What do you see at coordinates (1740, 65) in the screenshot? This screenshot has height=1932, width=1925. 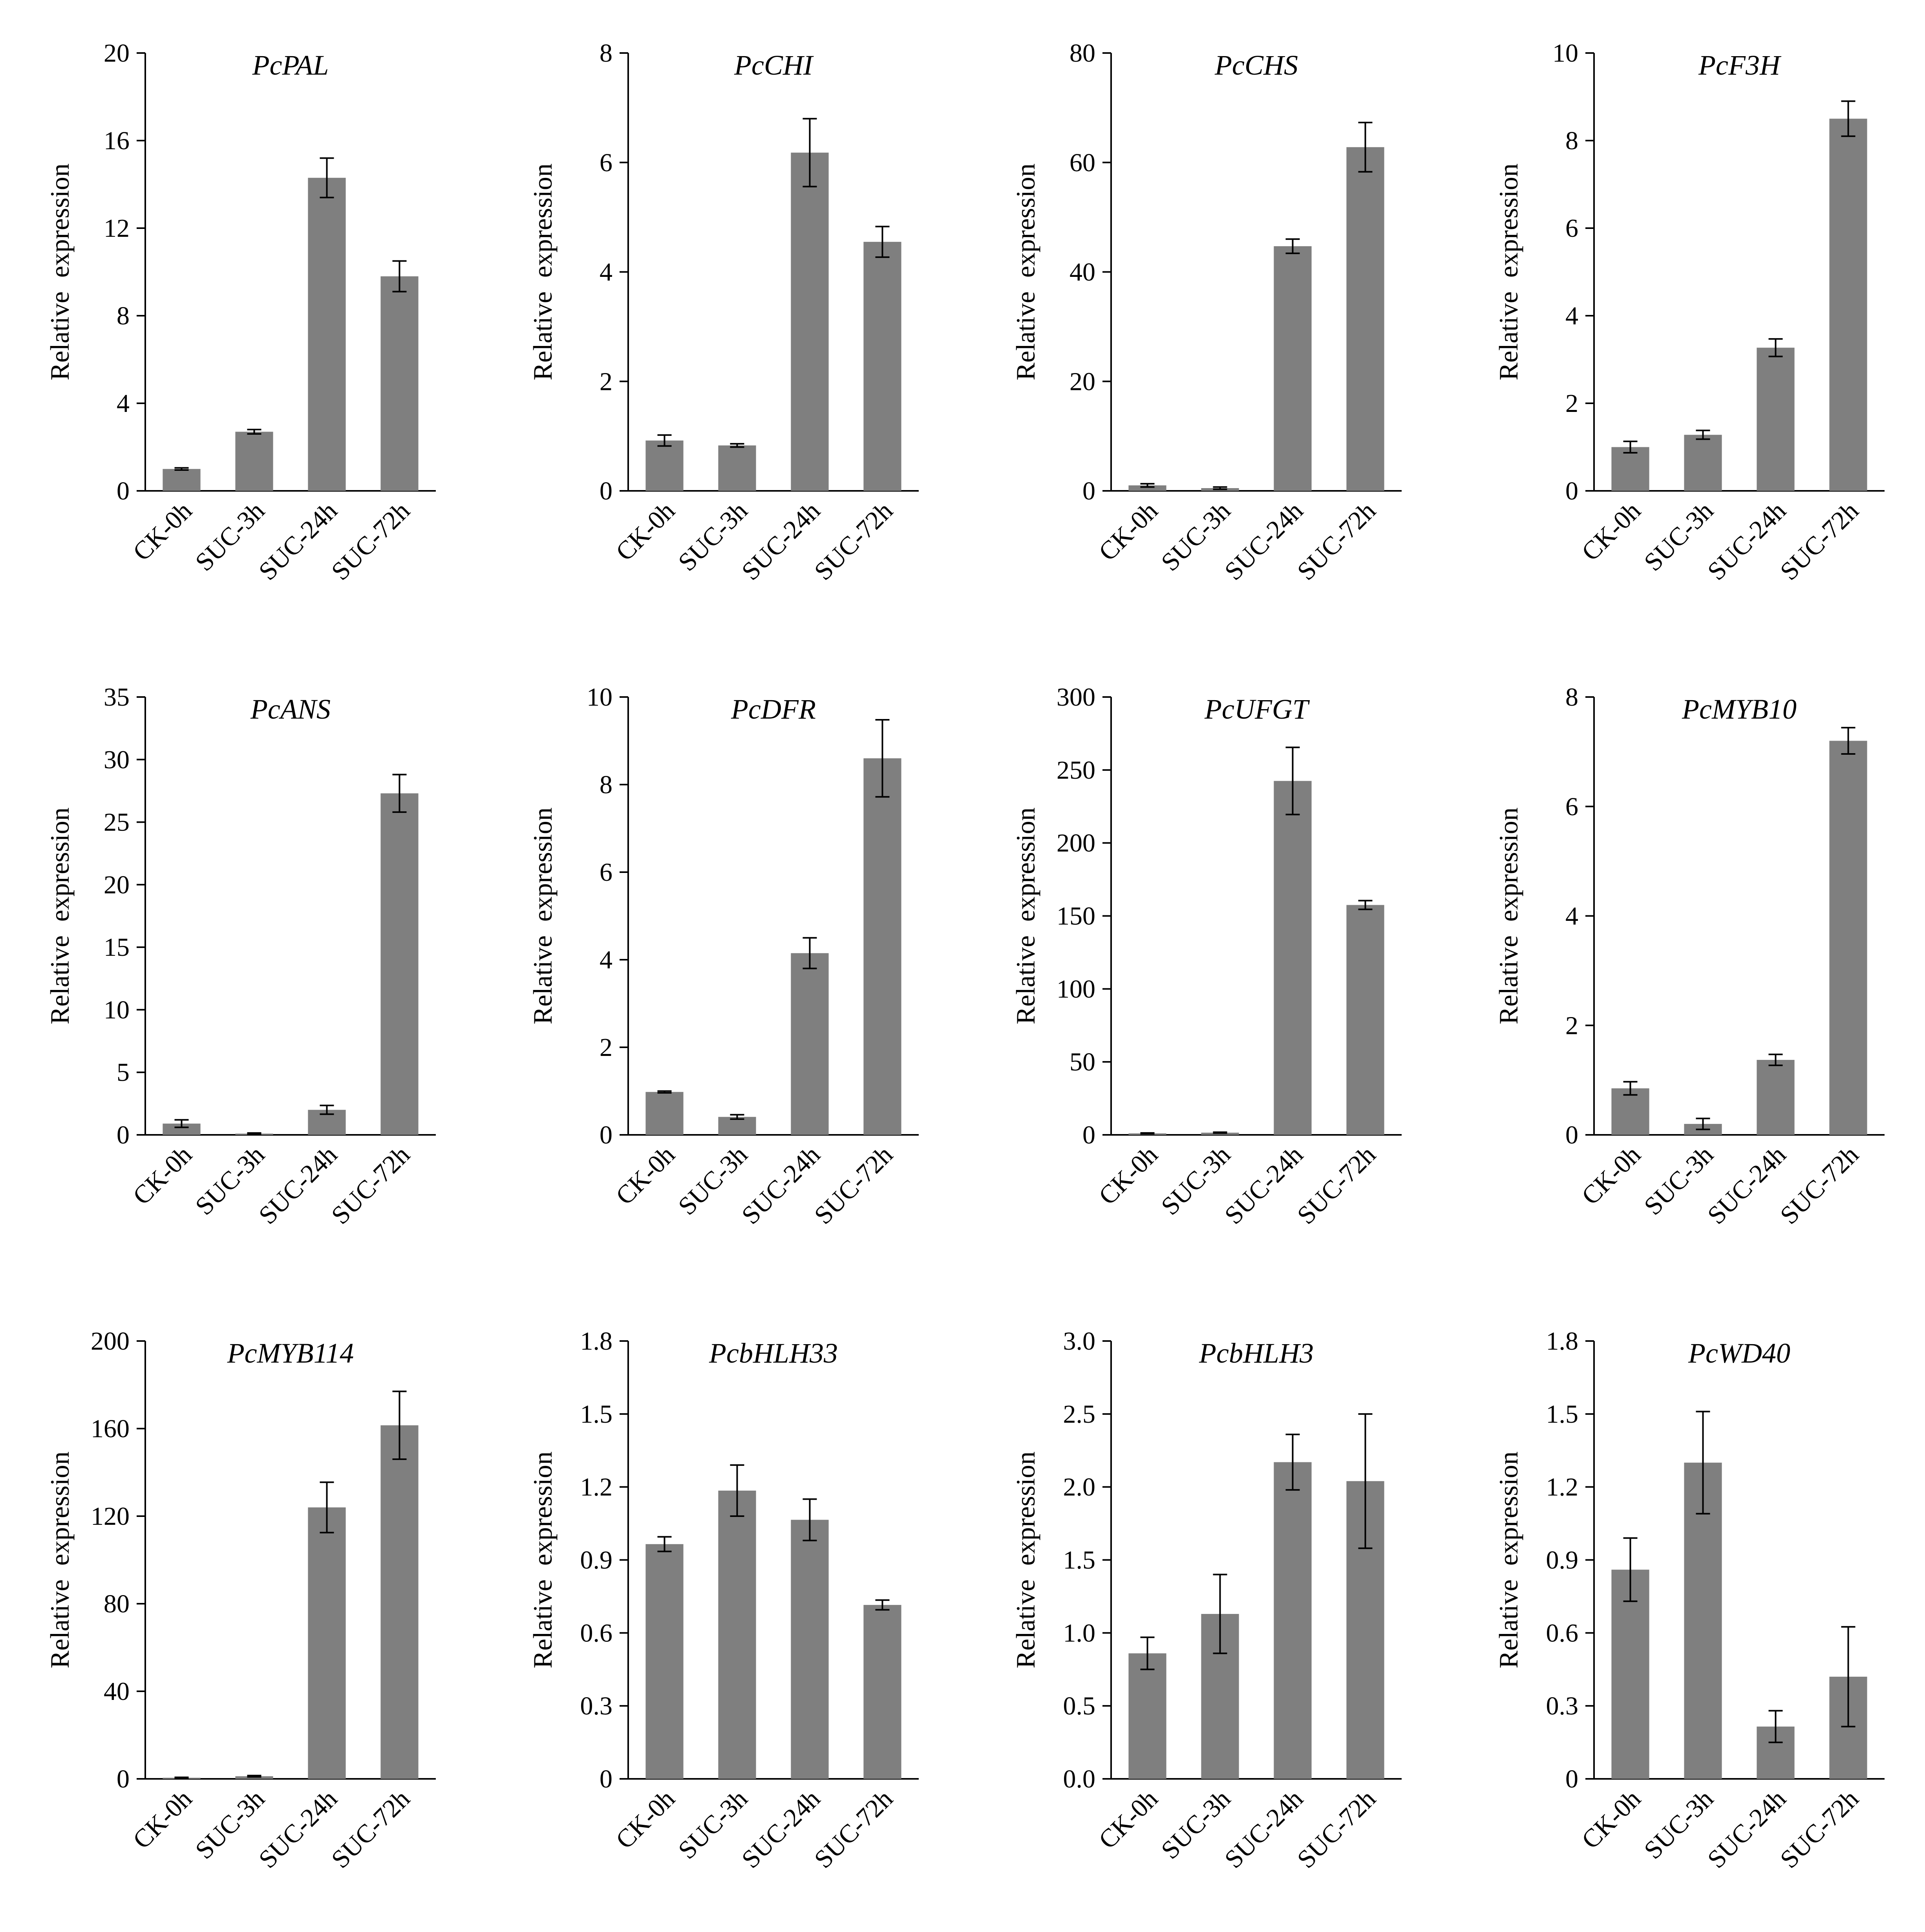 I see `chart-title: PcF3H` at bounding box center [1740, 65].